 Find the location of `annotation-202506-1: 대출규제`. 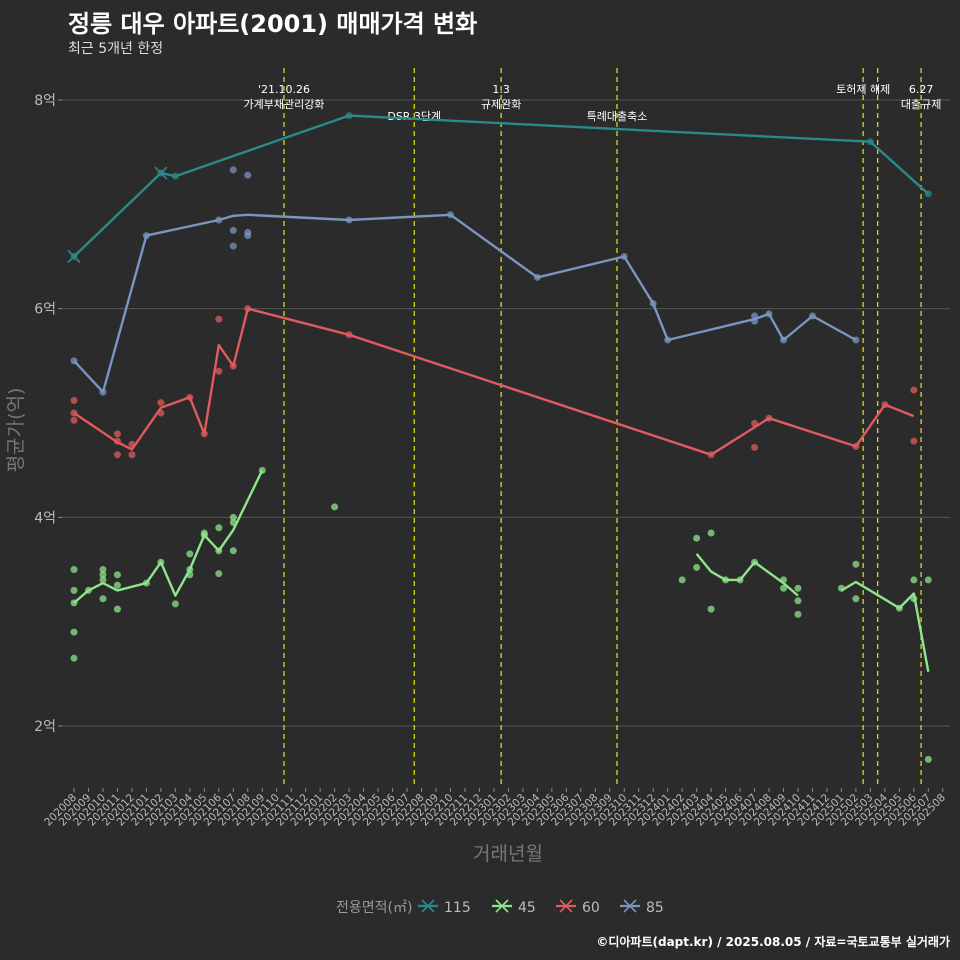

annotation-202506-1: 대출규제 is located at coordinates (921, 104).